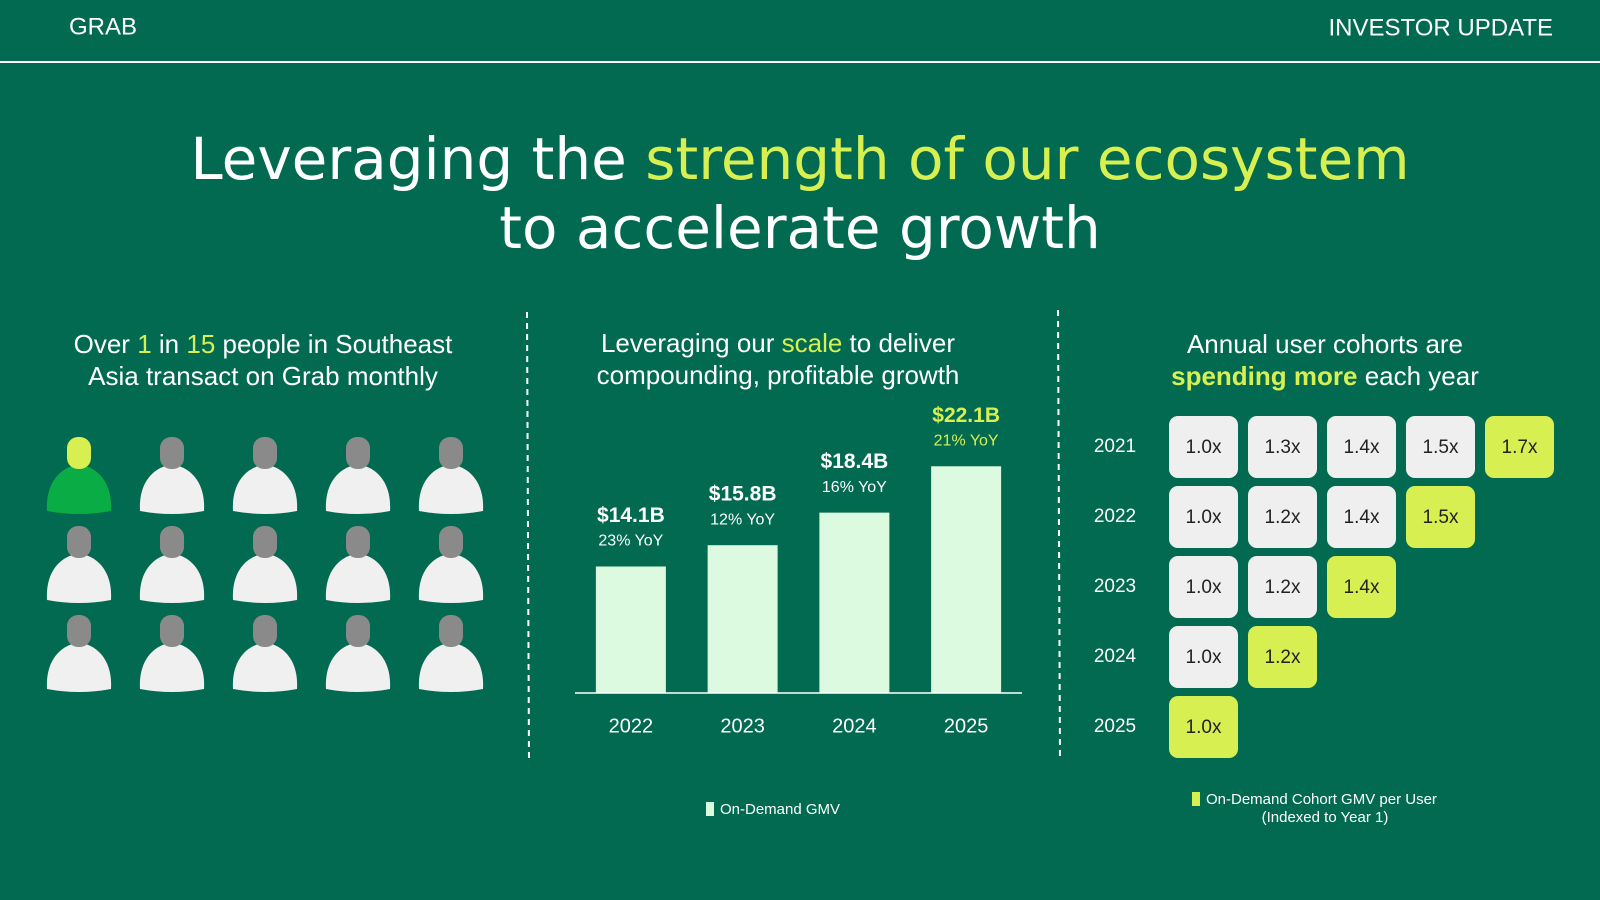 This screenshot has height=900, width=1600. I want to click on heading-line: Annual user cohorts are, so click(1325, 344).